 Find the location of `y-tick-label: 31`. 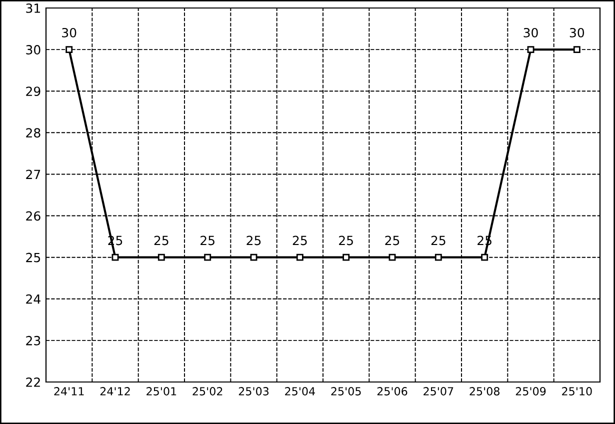

y-tick-label: 31 is located at coordinates (33, 8).